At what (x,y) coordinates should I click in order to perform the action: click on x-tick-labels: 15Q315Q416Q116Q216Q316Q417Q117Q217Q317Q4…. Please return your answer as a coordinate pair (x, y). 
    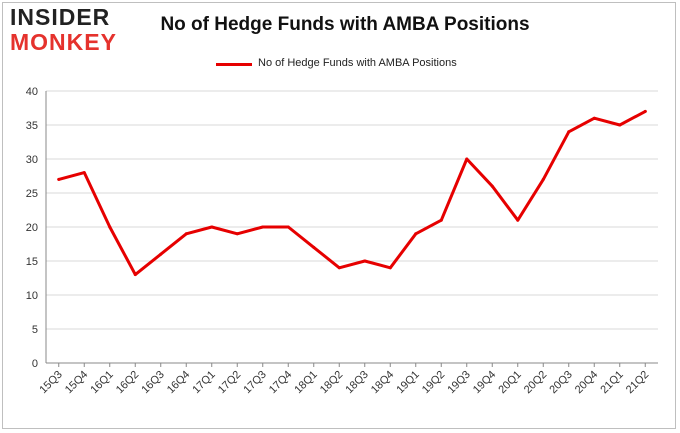
    Looking at the image, I should click on (344, 379).